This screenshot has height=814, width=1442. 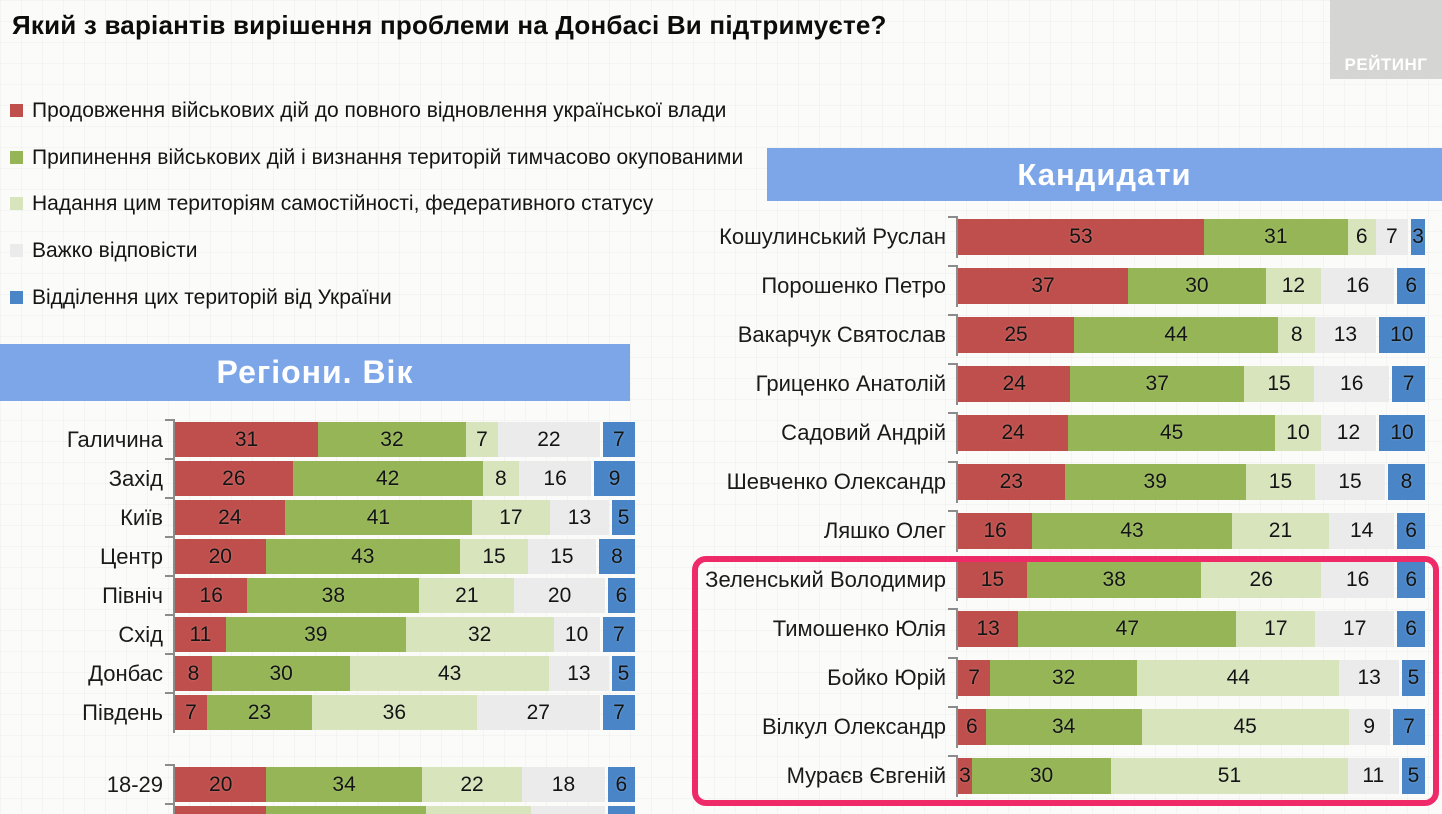 I want to click on row-label: Центр, so click(x=131, y=556).